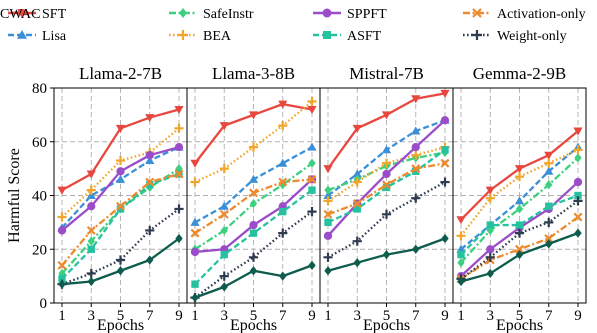 The height and width of the screenshot is (333, 597). I want to click on legend-label: Lisa, so click(54, 36).